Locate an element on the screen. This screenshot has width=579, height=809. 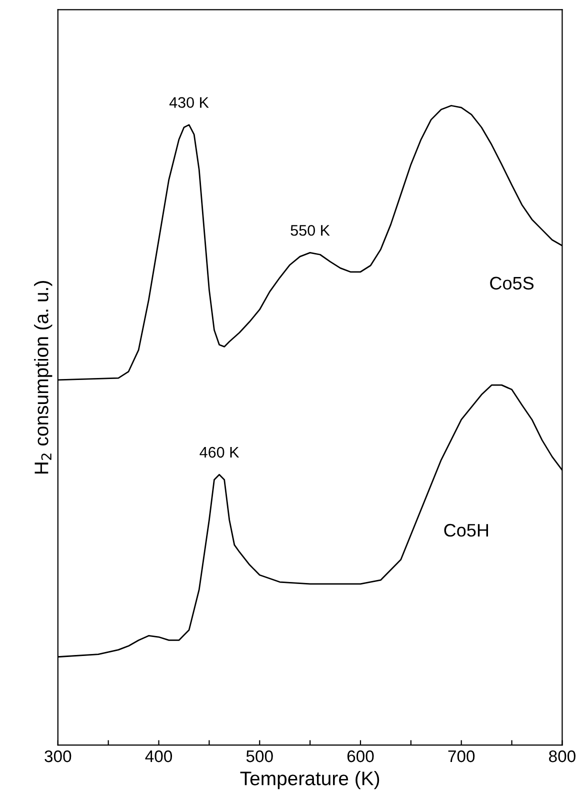
x-tick-label: 600 is located at coordinates (360, 756).